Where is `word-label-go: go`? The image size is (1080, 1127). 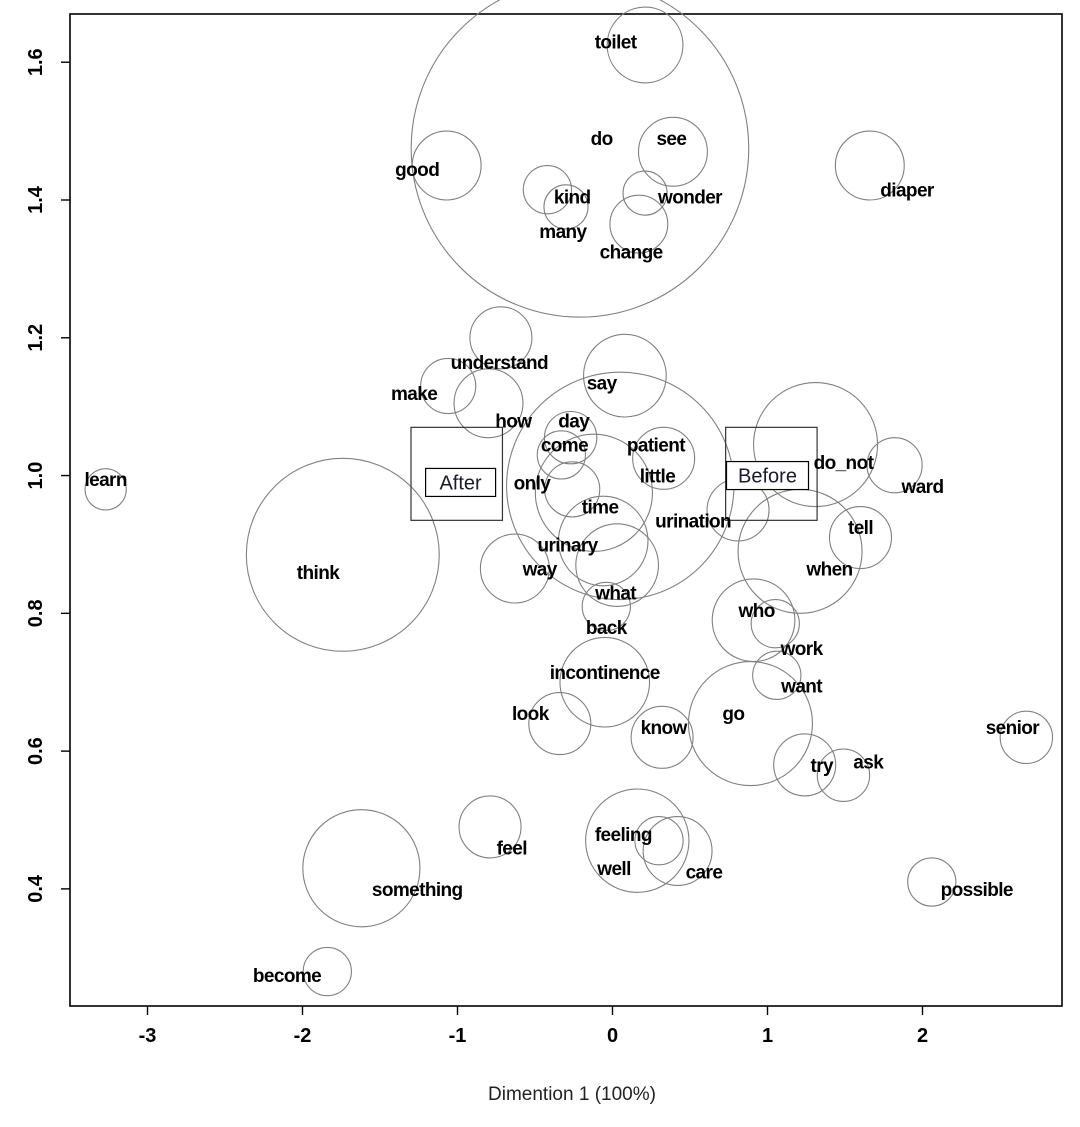 word-label-go: go is located at coordinates (733, 714).